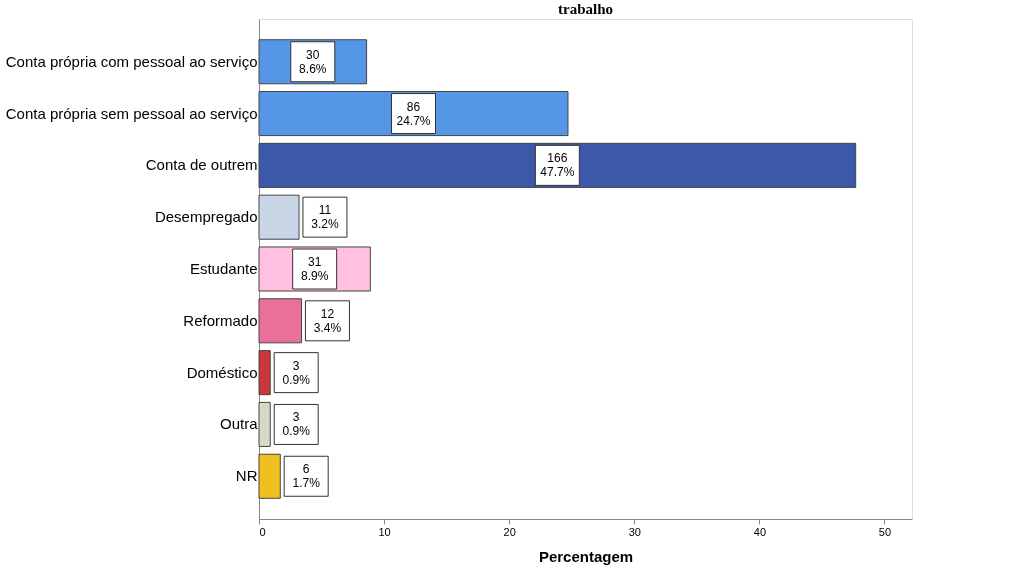  Describe the element at coordinates (206, 217) in the screenshot. I see `y-tick-label: Desempregado` at that location.